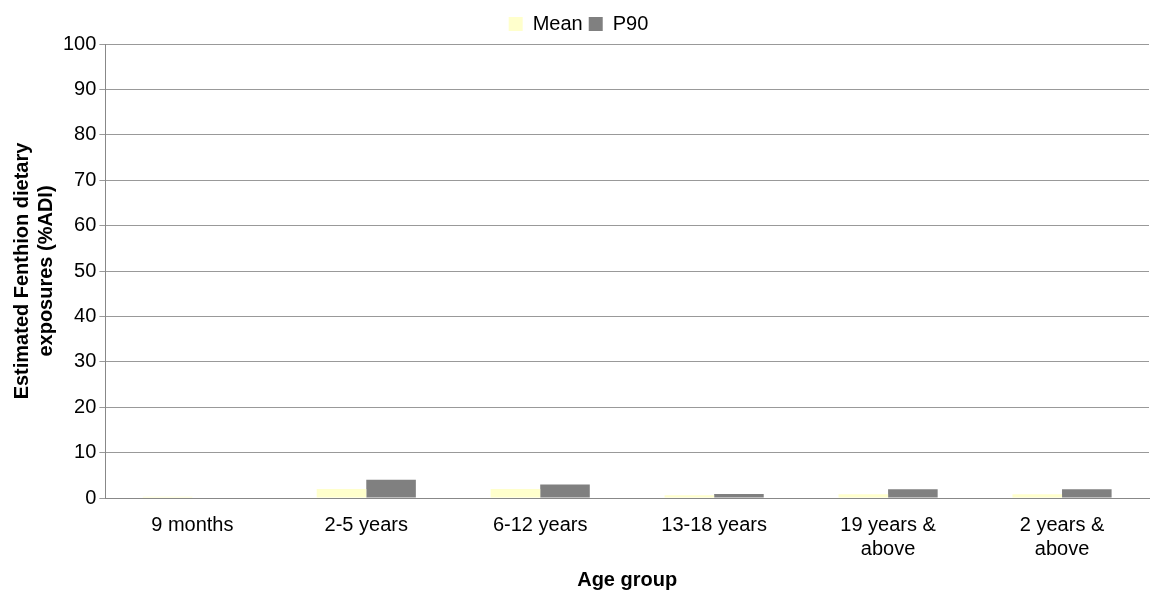 Image resolution: width=1167 pixels, height=604 pixels. Describe the element at coordinates (85, 269) in the screenshot. I see `y-tick-label: 50` at that location.